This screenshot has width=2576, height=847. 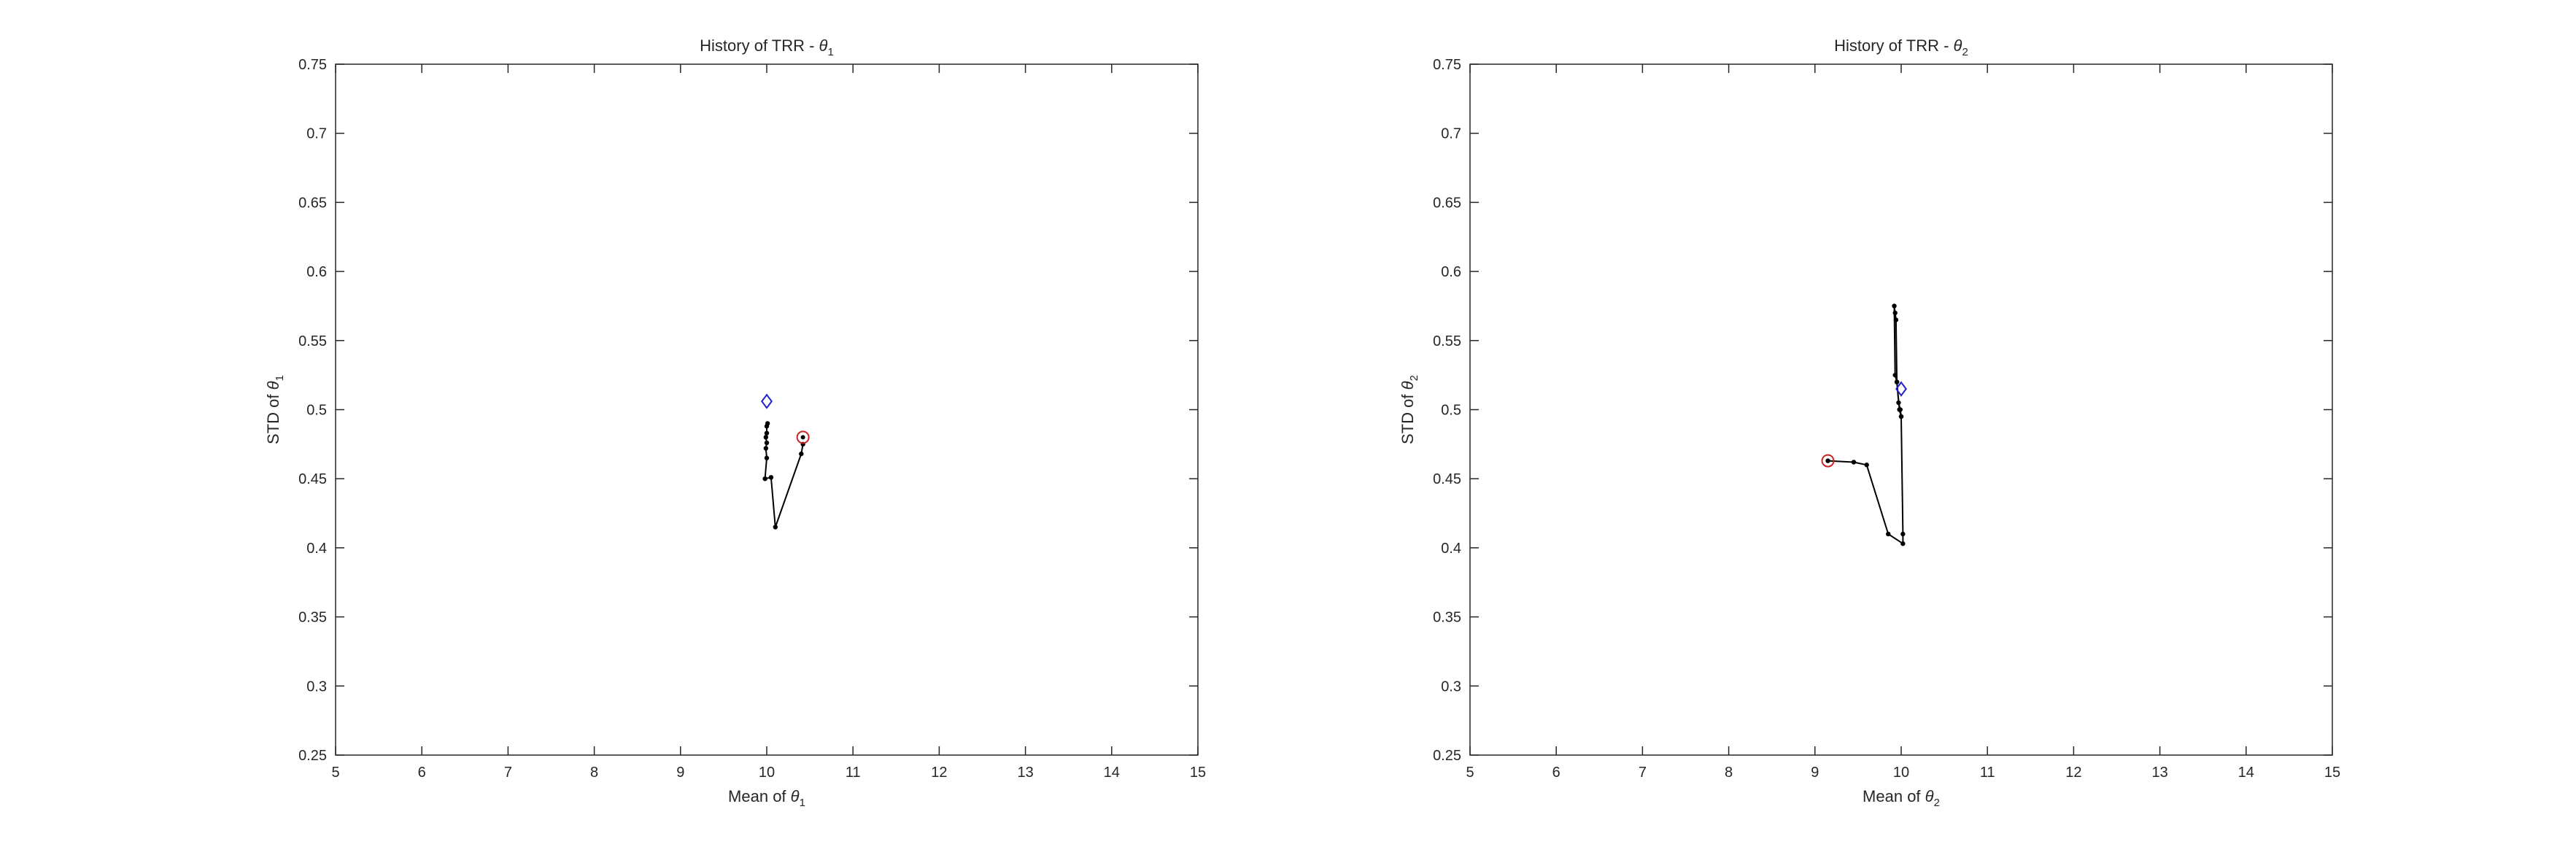 I want to click on chart-2-title: History of TRR - θ2, so click(x=1901, y=47).